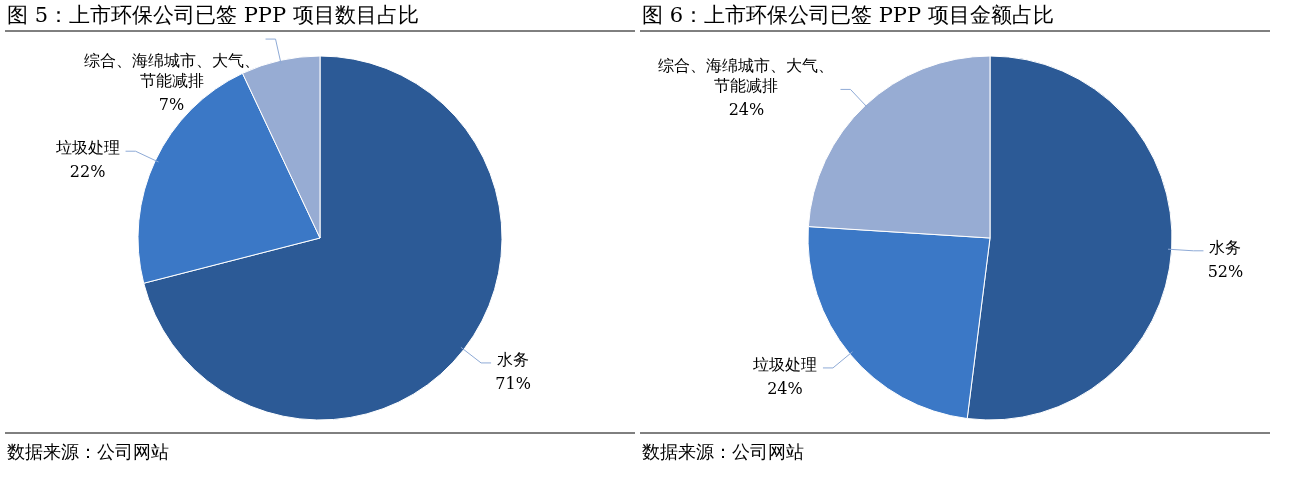  Describe the element at coordinates (848, 15) in the screenshot. I see `chart-title: 图 6：上市环保公司已签 PPP 项目金额占比` at that location.